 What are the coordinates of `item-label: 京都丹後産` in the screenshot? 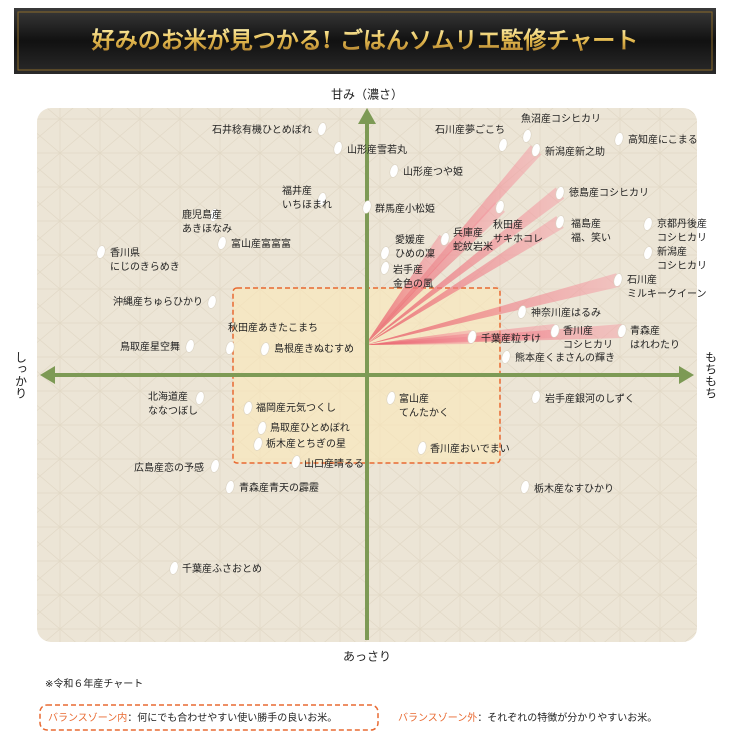 It's located at (682, 223).